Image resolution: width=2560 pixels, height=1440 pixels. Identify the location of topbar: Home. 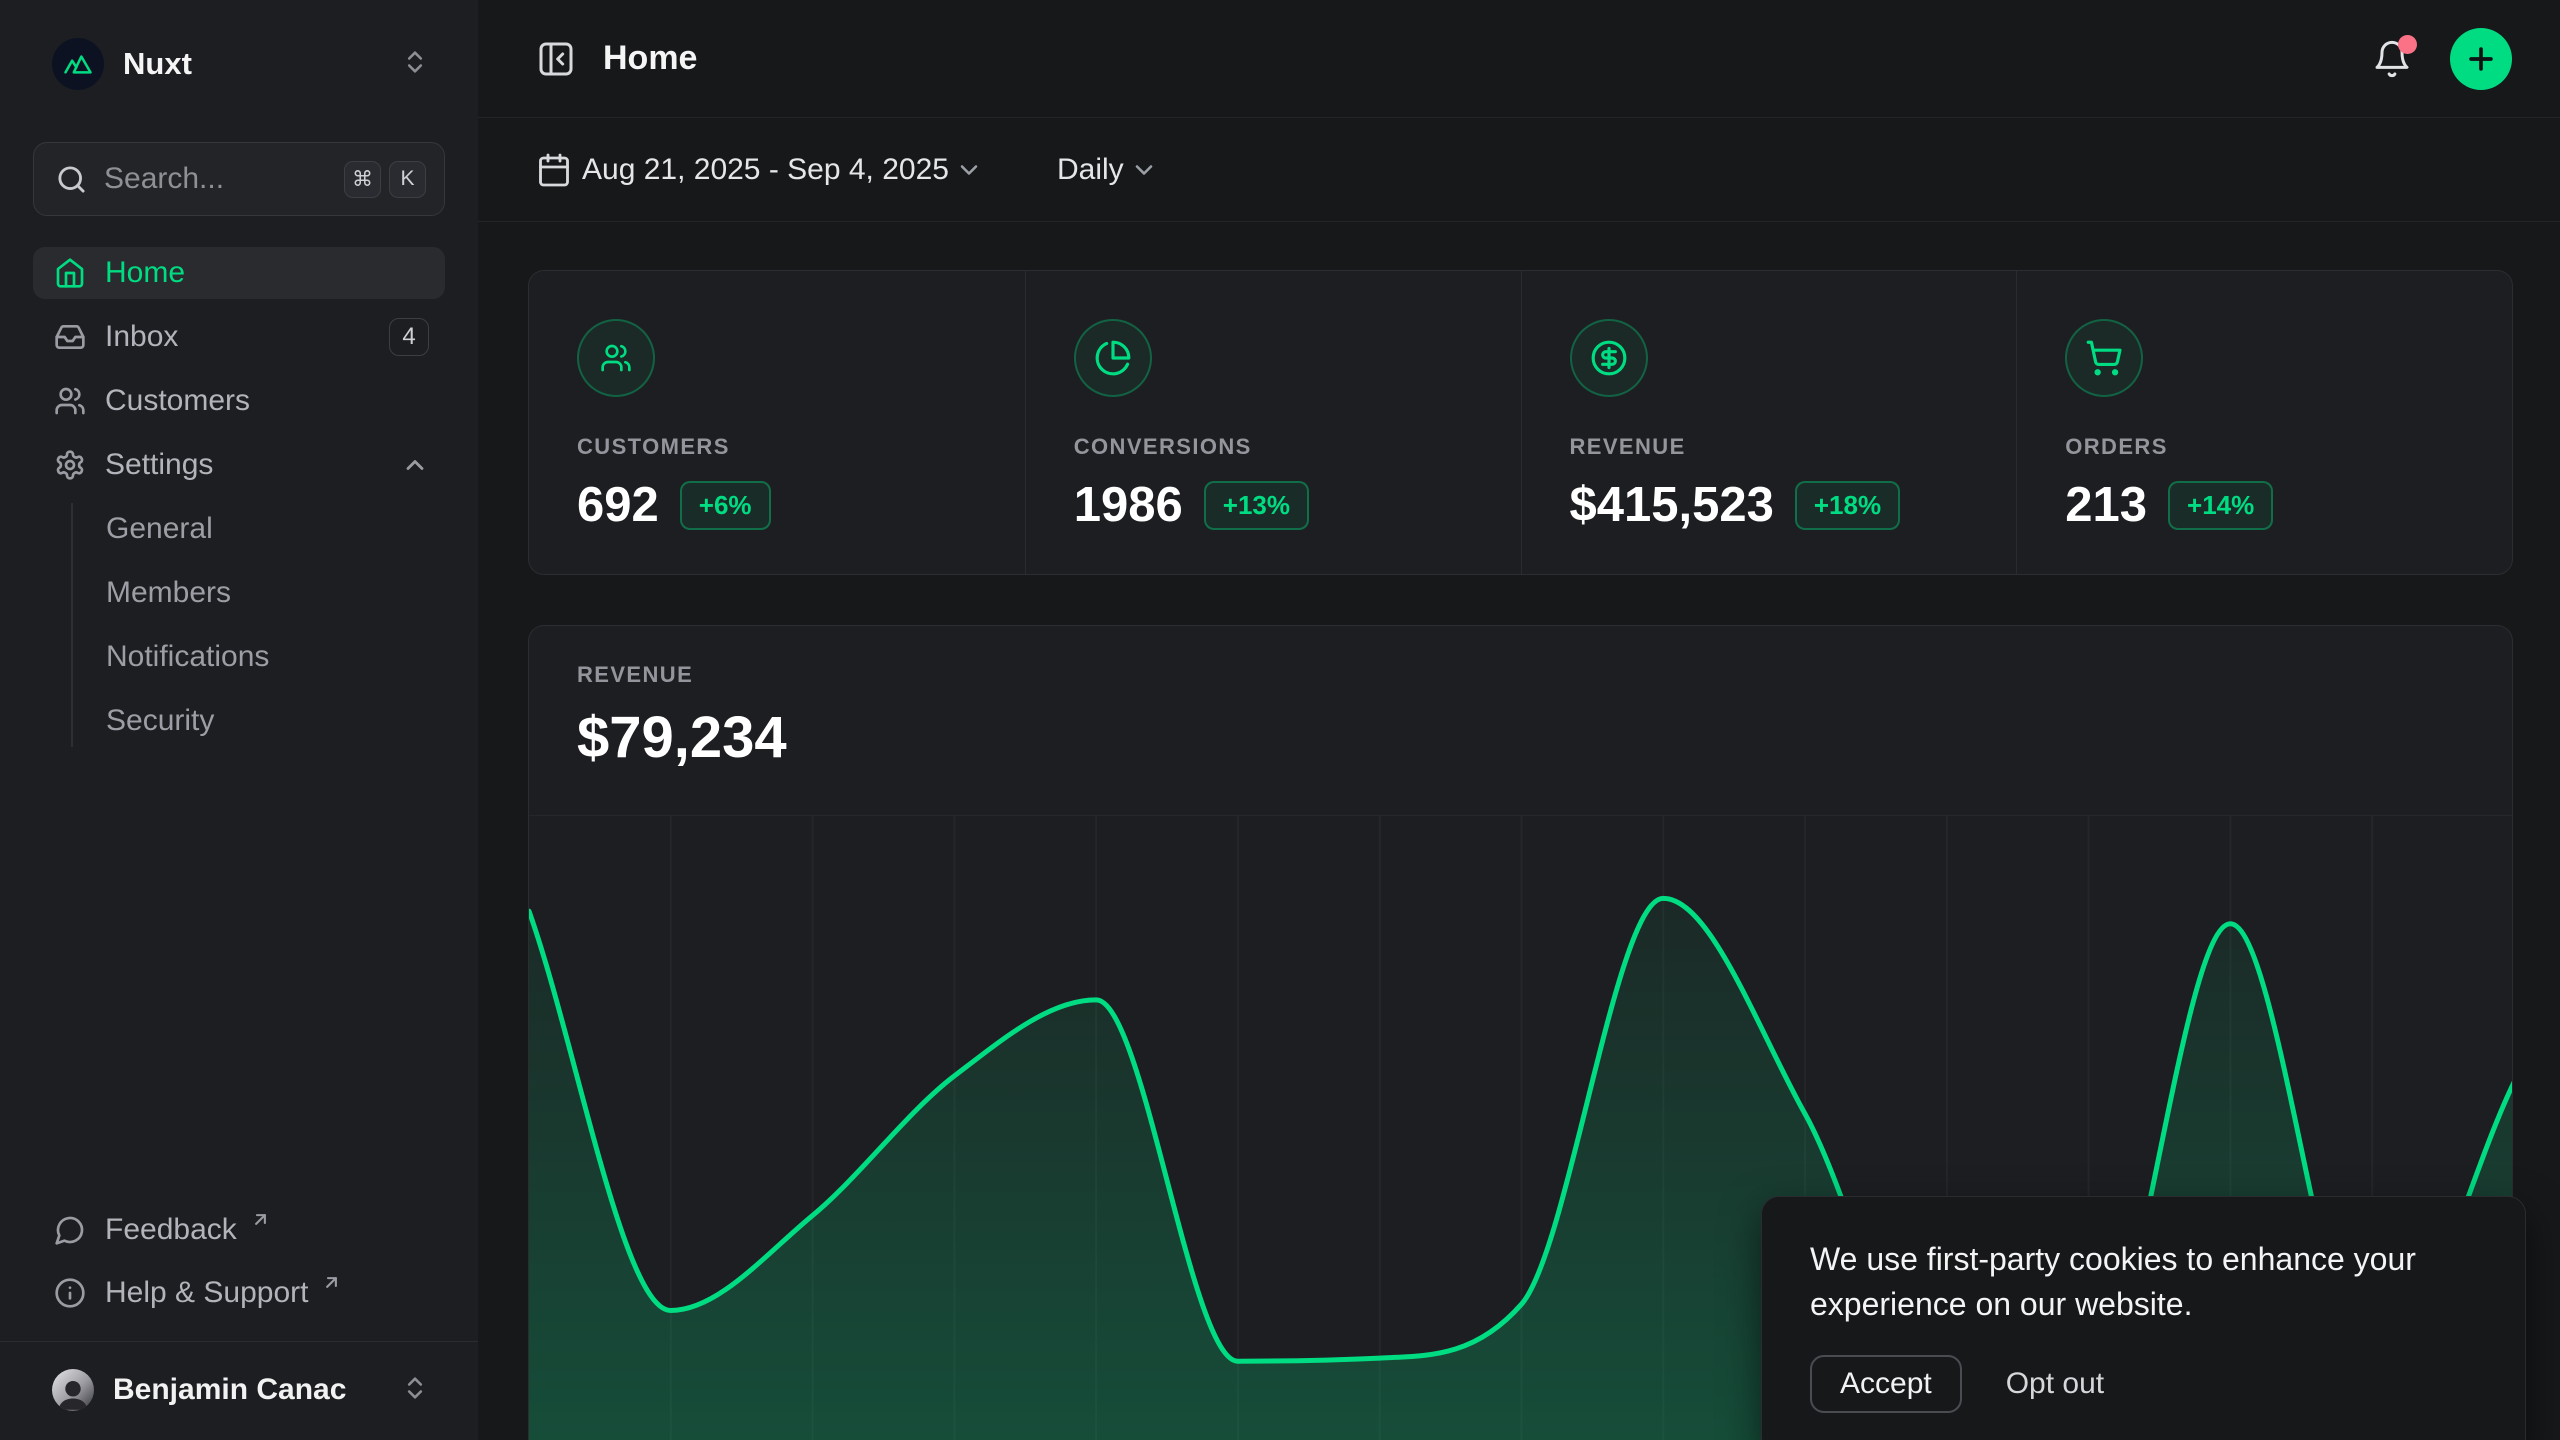
(1519, 59).